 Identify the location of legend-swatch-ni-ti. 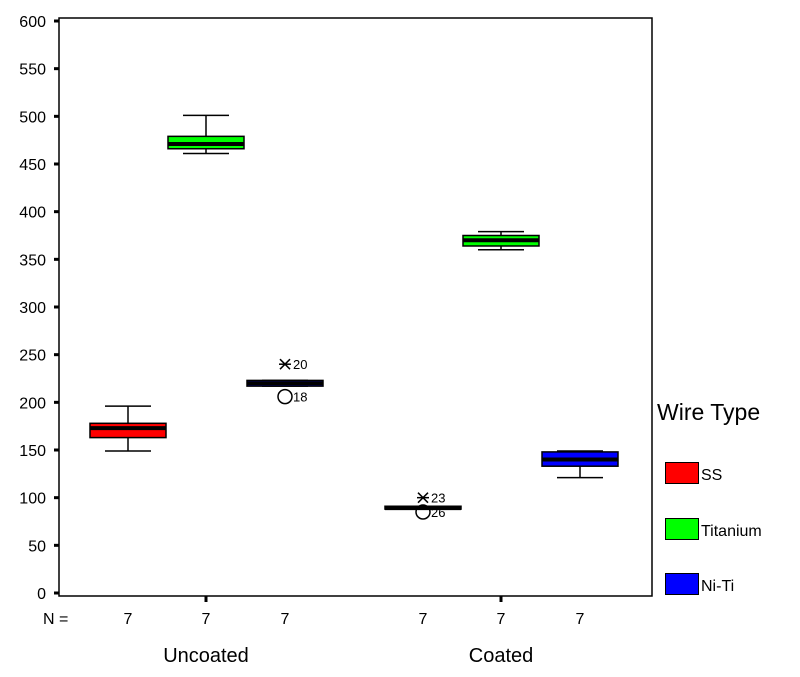
(682, 584).